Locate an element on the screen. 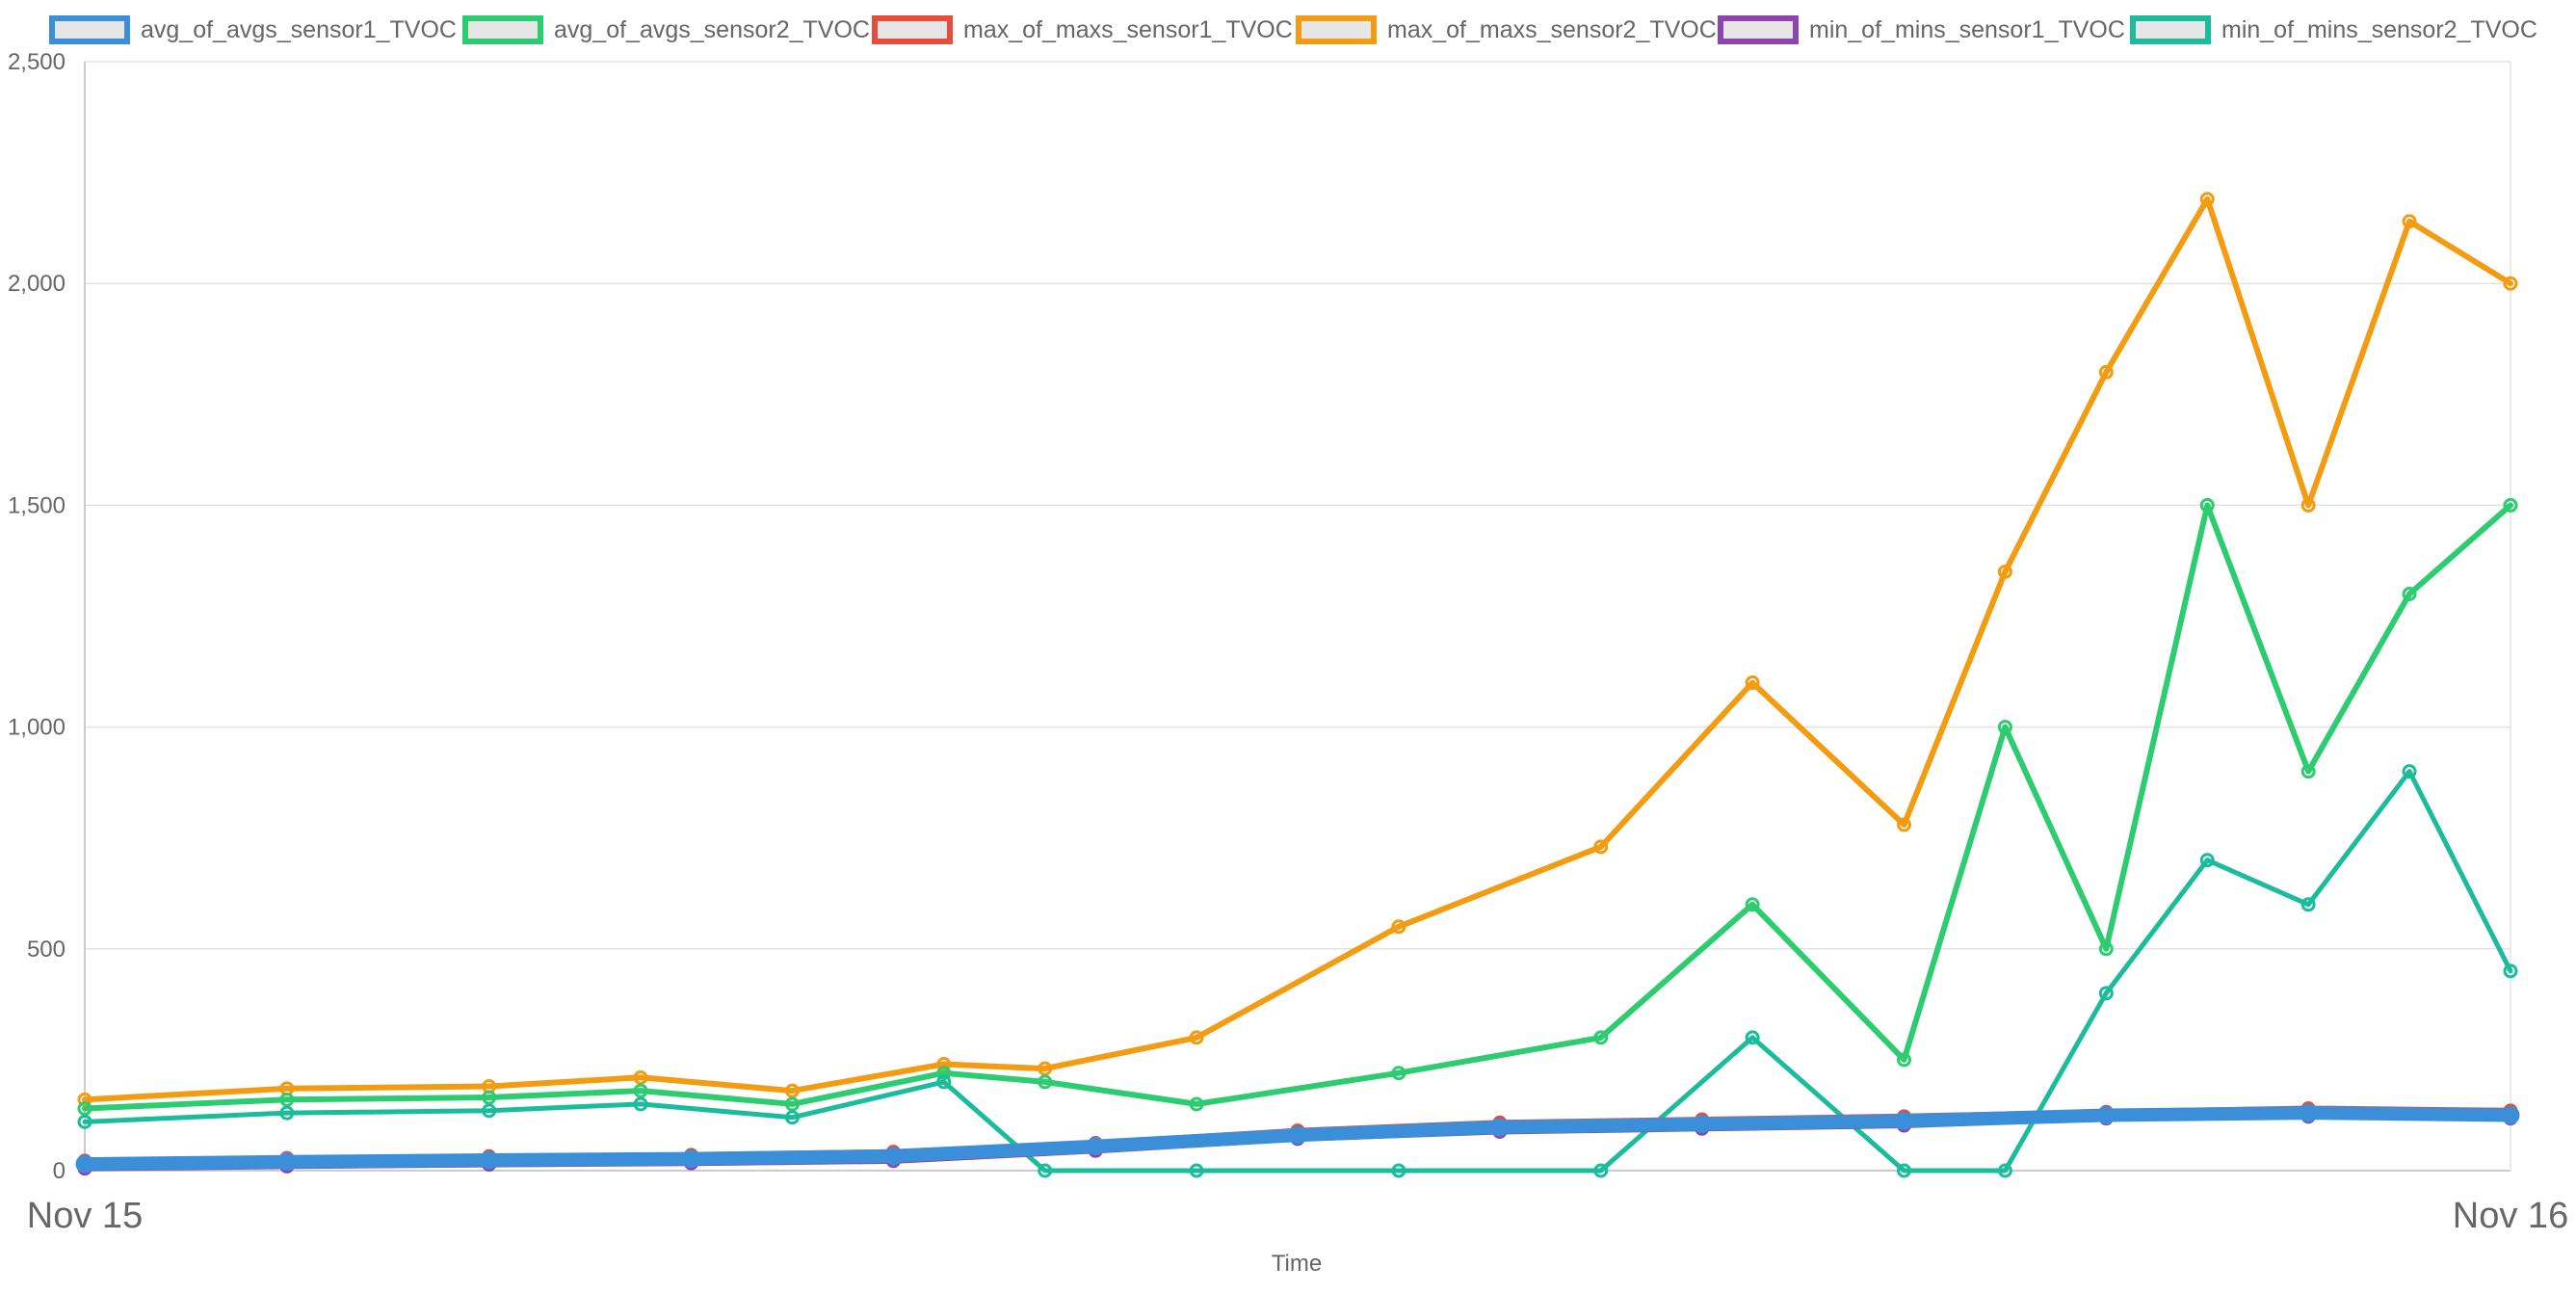 Image resolution: width=2576 pixels, height=1293 pixels. legend-item-avg_of_avgs_sensor2_TVOC: avg_of_avgs_sensor2_TVOC is located at coordinates (666, 30).